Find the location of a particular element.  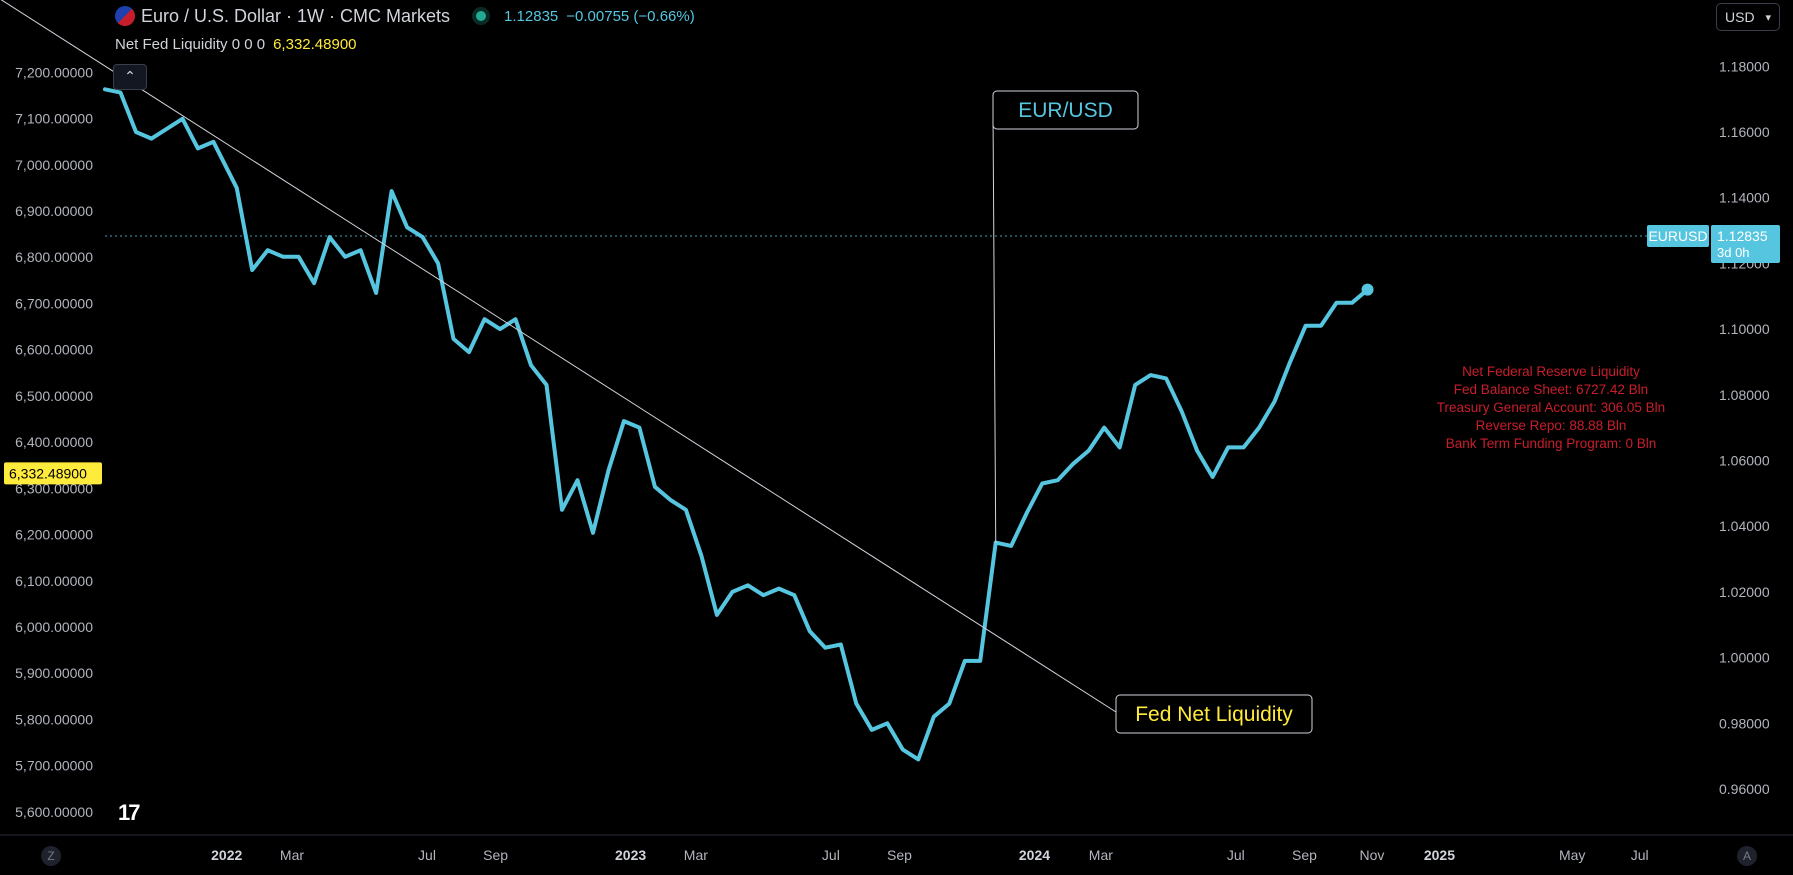

right-axis-tick-label: 0.98000 is located at coordinates (1744, 723).